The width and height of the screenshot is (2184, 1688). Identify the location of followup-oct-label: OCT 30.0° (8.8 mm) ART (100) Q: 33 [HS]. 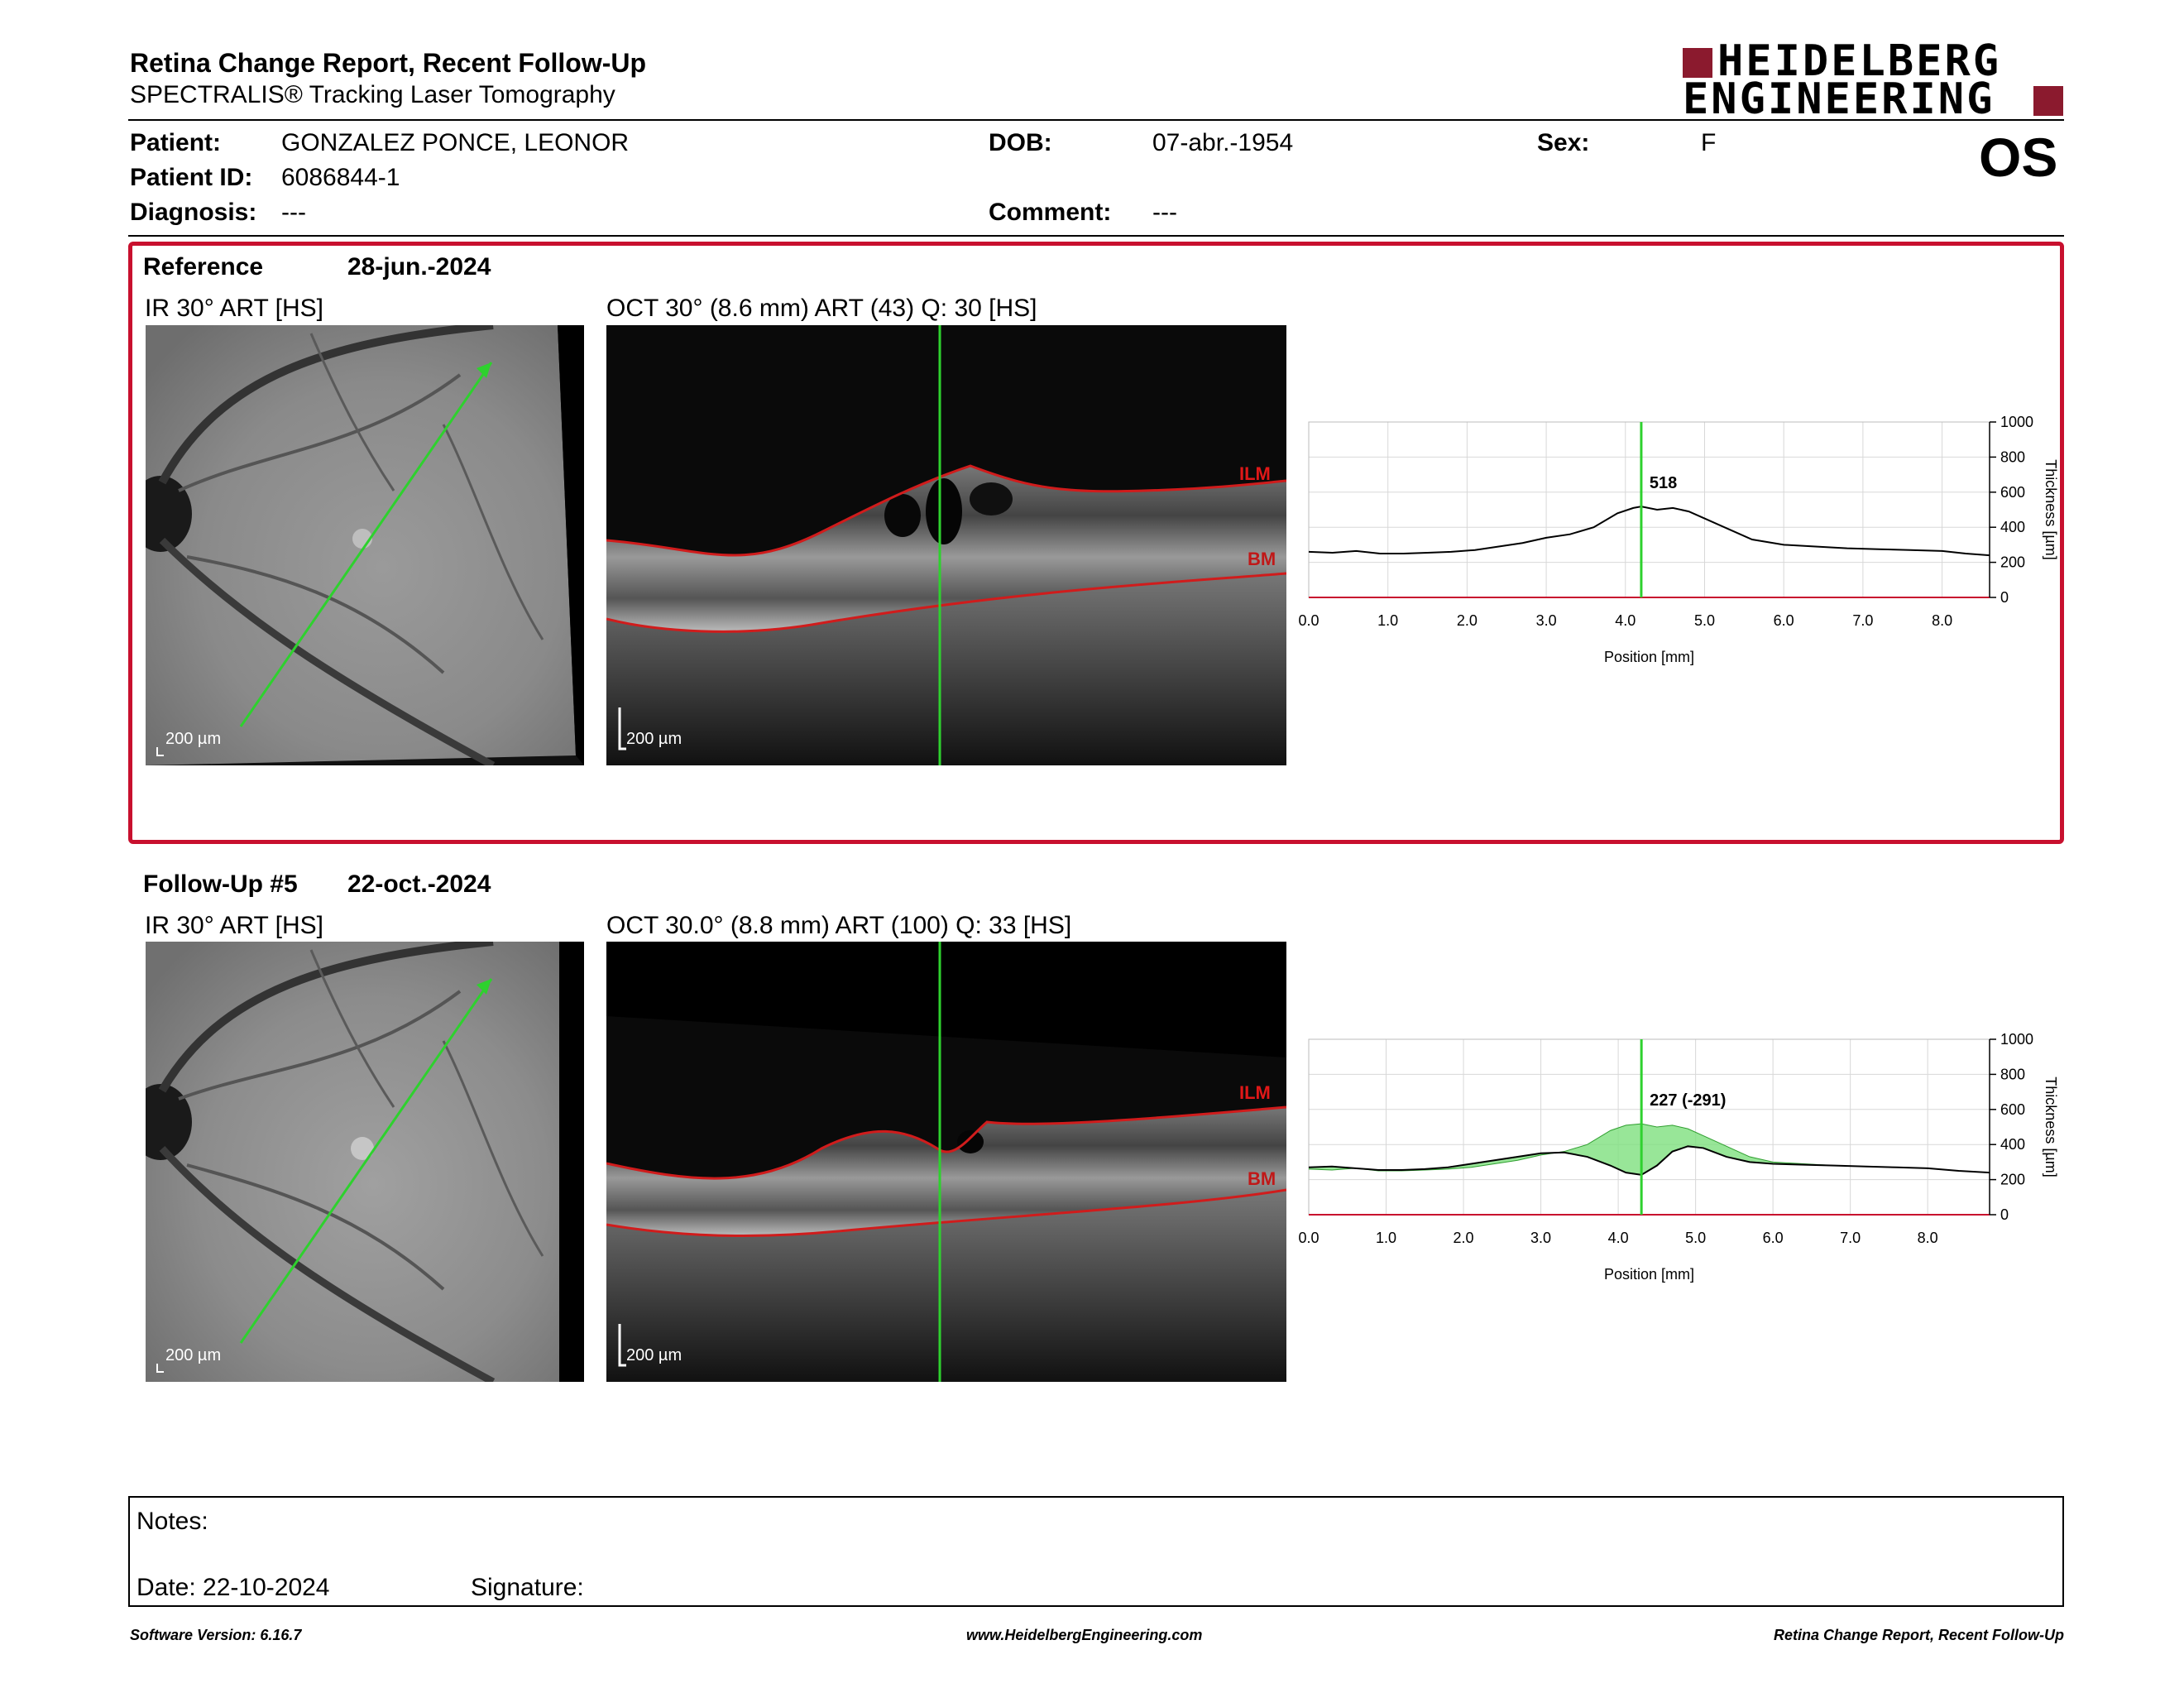
(839, 925).